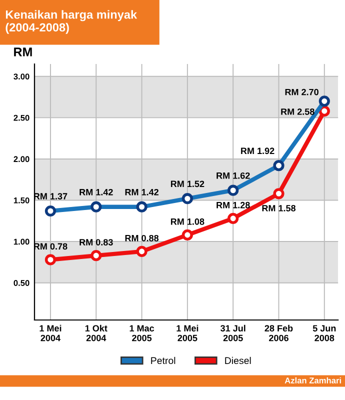 This screenshot has height=400, width=345. I want to click on y-axis-title: RM, so click(23, 52).